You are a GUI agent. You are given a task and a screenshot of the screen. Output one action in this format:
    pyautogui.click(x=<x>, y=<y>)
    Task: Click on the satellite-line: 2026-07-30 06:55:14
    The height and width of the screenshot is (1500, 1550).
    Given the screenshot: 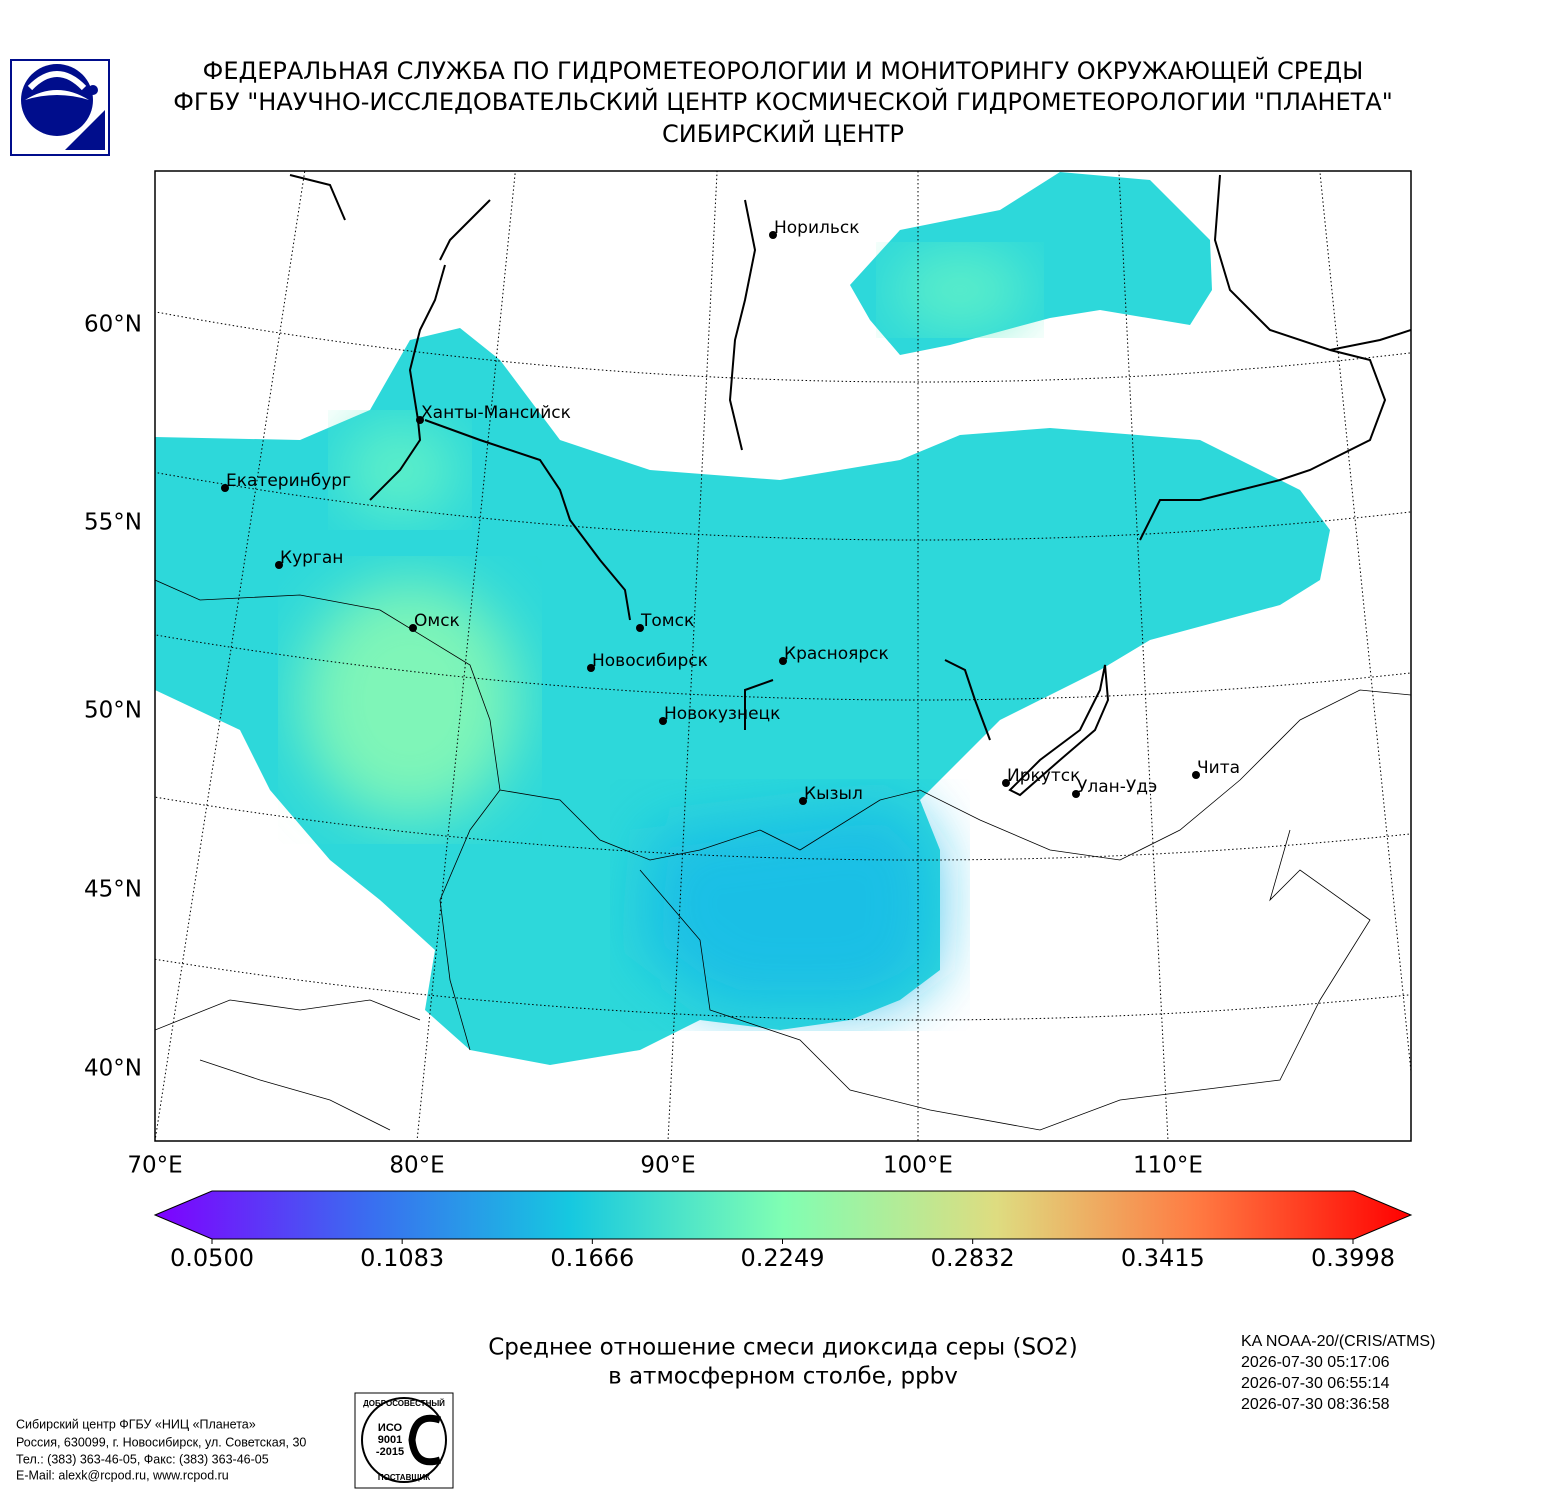 What is the action you would take?
    pyautogui.click(x=1315, y=1383)
    